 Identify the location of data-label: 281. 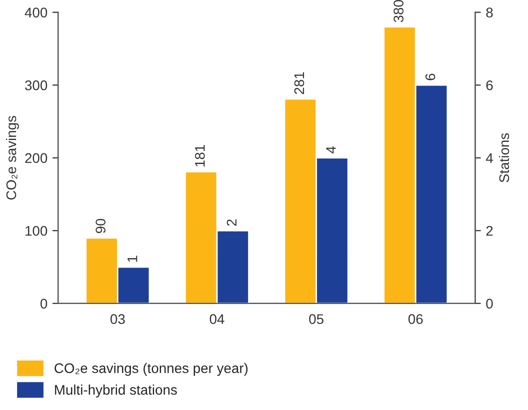
(299, 83).